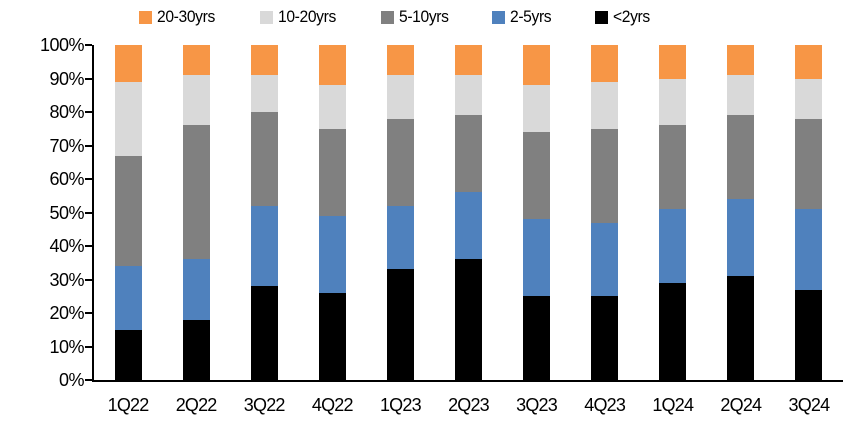 The height and width of the screenshot is (431, 852). I want to click on y-tick-label: 40%, so click(66, 246).